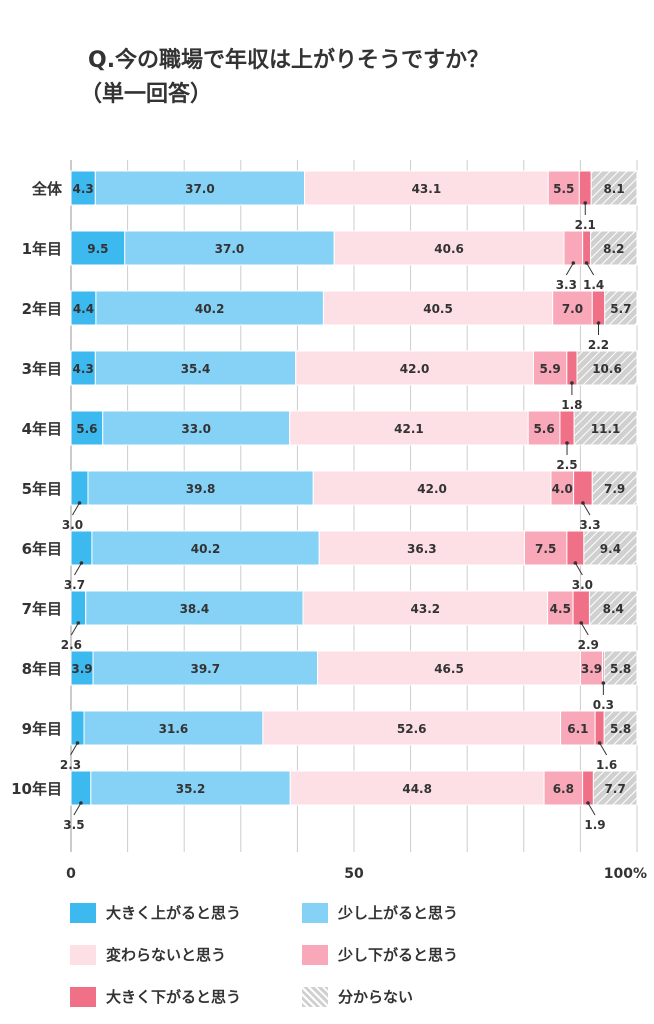 Image resolution: width=654 pixels, height=1024 pixels. What do you see at coordinates (196, 369) in the screenshot?
I see `data-label: 35.4` at bounding box center [196, 369].